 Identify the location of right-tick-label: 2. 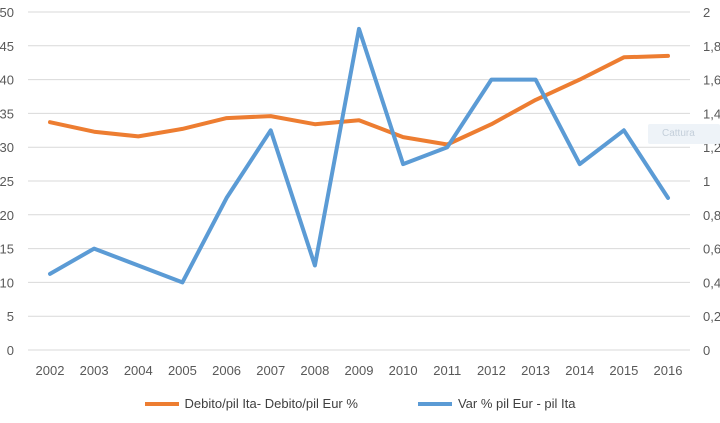
(706, 12).